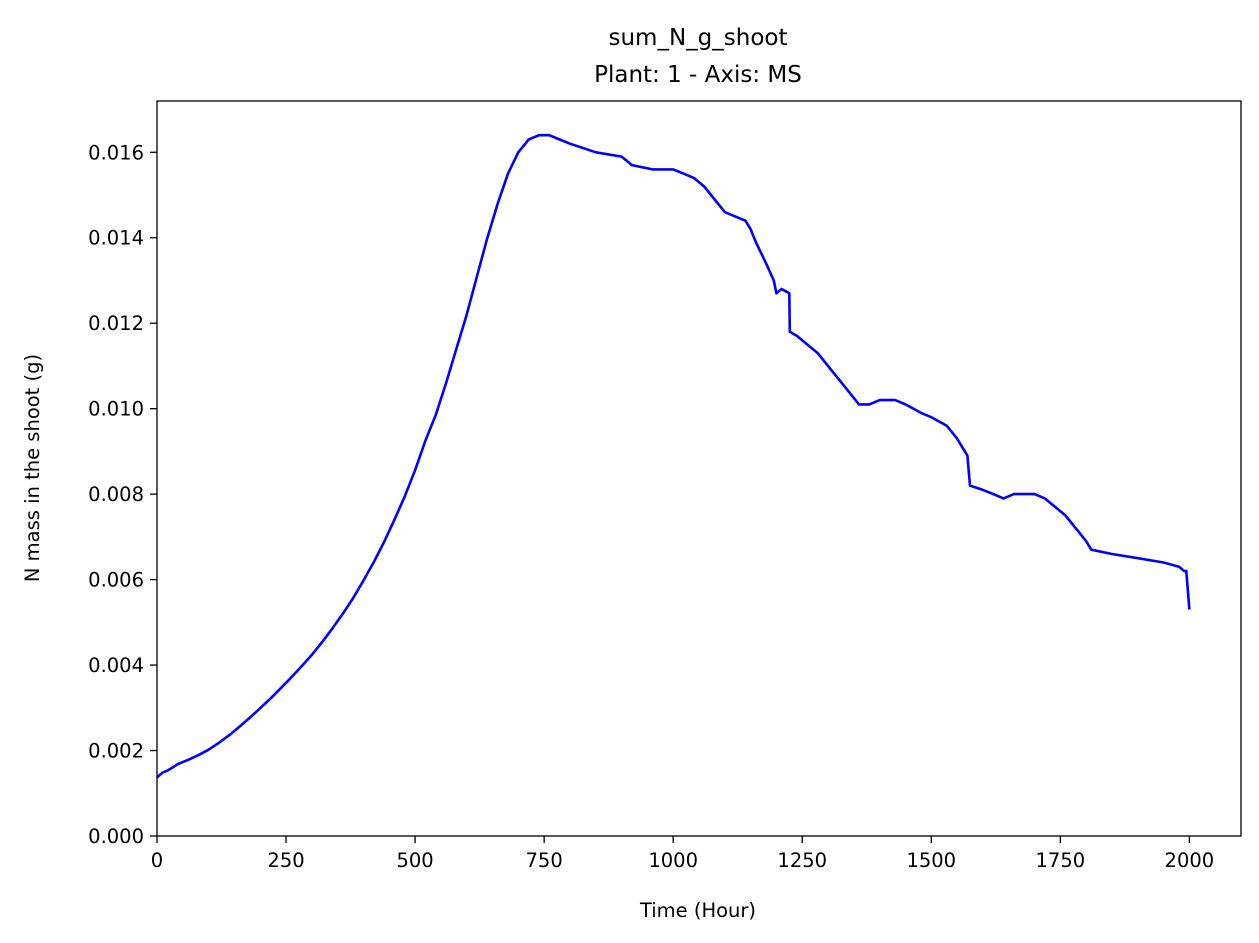 This screenshot has width=1259, height=943. What do you see at coordinates (802, 860) in the screenshot?
I see `x-tick-label: 1250` at bounding box center [802, 860].